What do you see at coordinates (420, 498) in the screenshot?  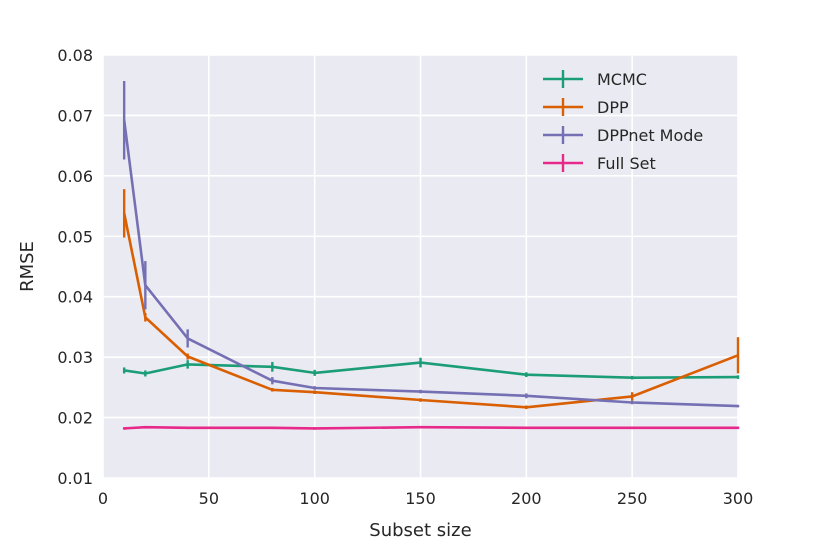 I see `x-tick-label: 150` at bounding box center [420, 498].